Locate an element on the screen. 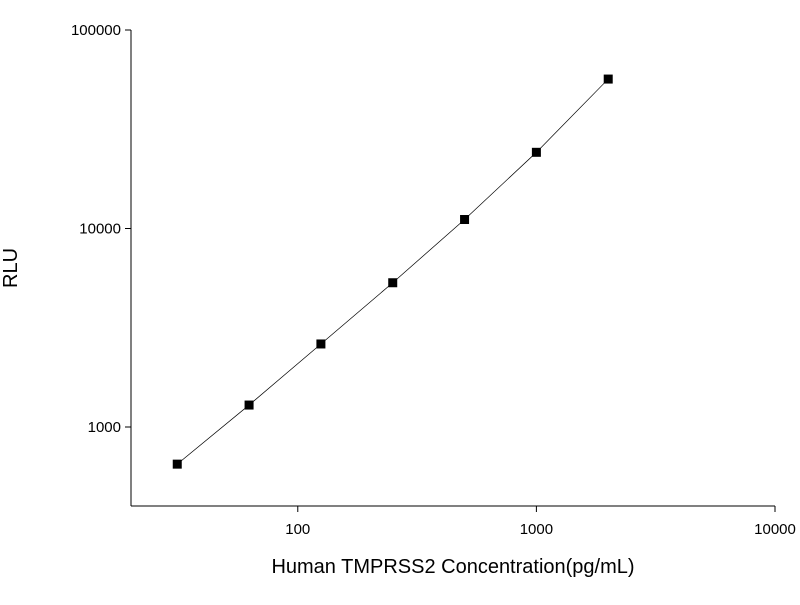  x-tick-label: 10000 is located at coordinates (775, 529).